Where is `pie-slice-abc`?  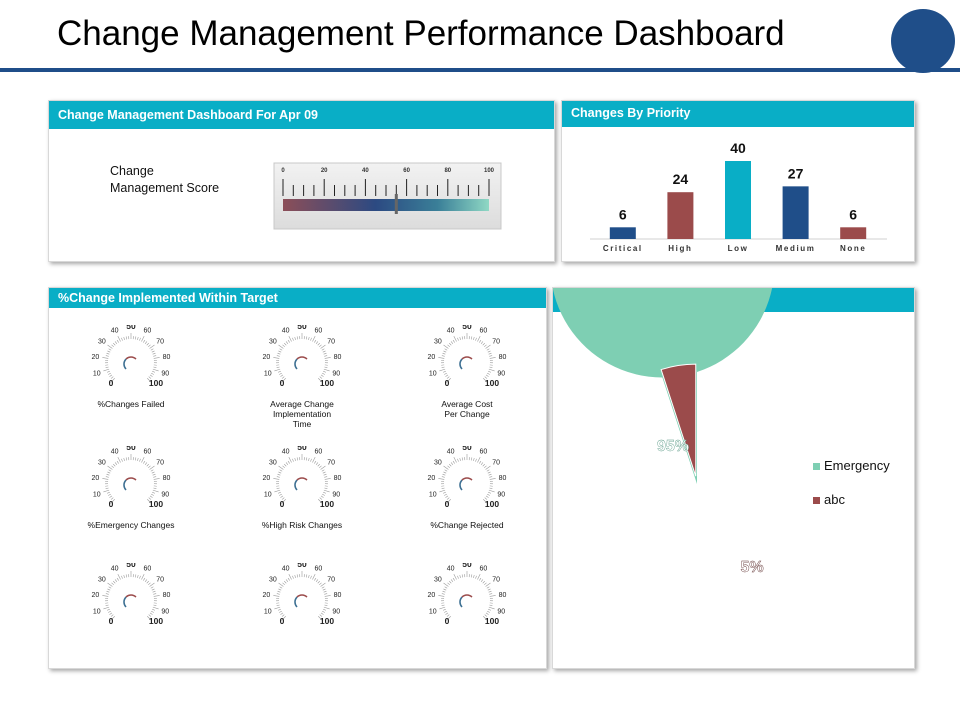 pie-slice-abc is located at coordinates (678, 420).